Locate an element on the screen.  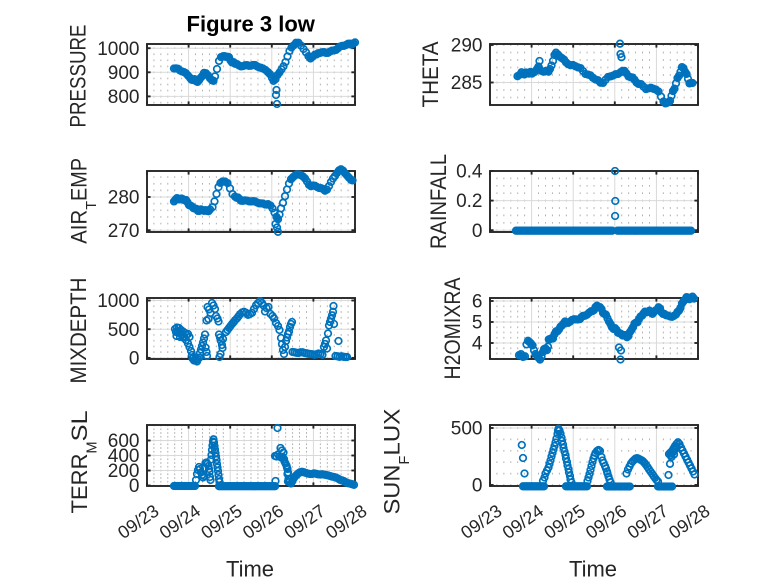
svg-text: 270 is located at coordinates (124, 231).